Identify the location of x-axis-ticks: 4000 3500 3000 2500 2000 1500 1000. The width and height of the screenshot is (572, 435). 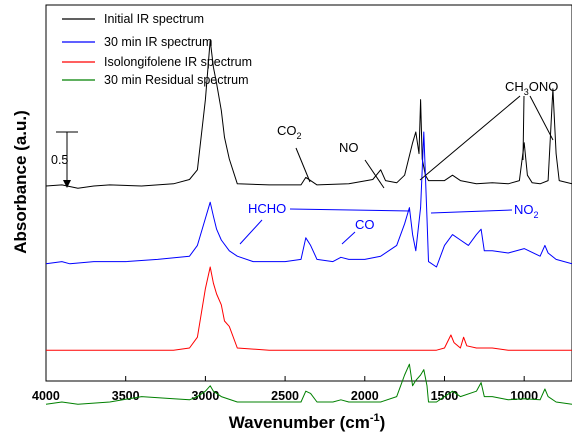
(285, 389).